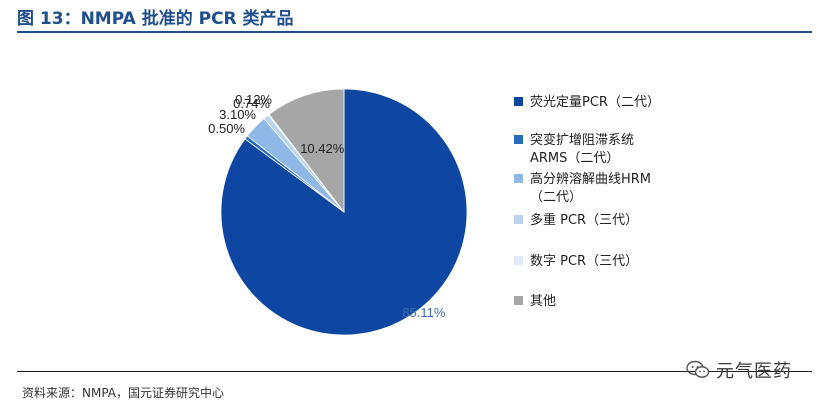 The height and width of the screenshot is (409, 819). I want to click on wechat-icon, so click(698, 369).